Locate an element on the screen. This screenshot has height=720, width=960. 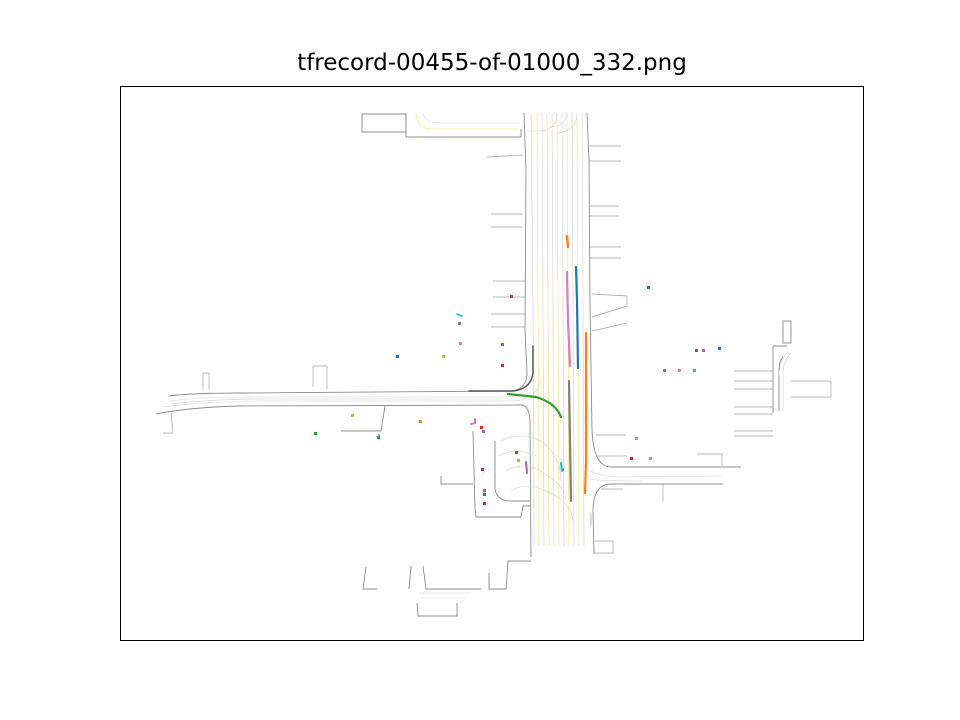
agent-trajectories is located at coordinates (483, 368).